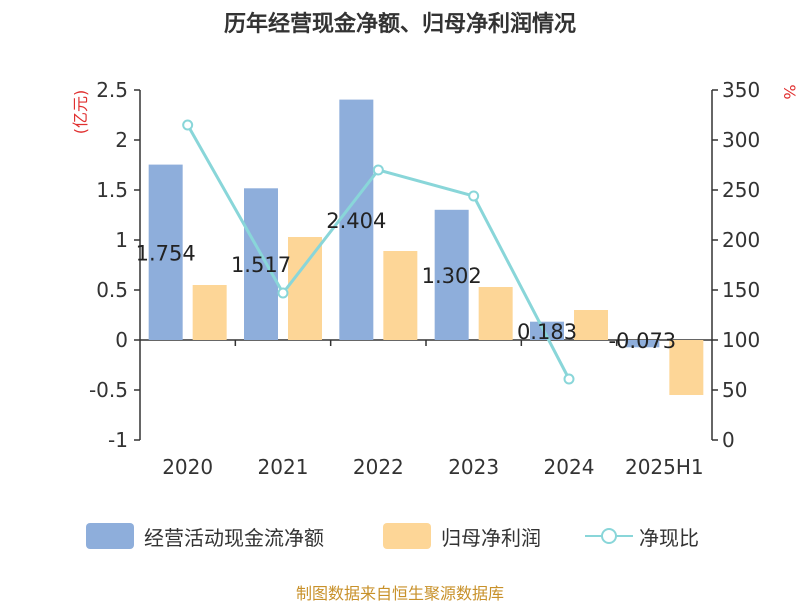 The height and width of the screenshot is (604, 800). I want to click on x-tick-label: 2023, so click(473, 467).